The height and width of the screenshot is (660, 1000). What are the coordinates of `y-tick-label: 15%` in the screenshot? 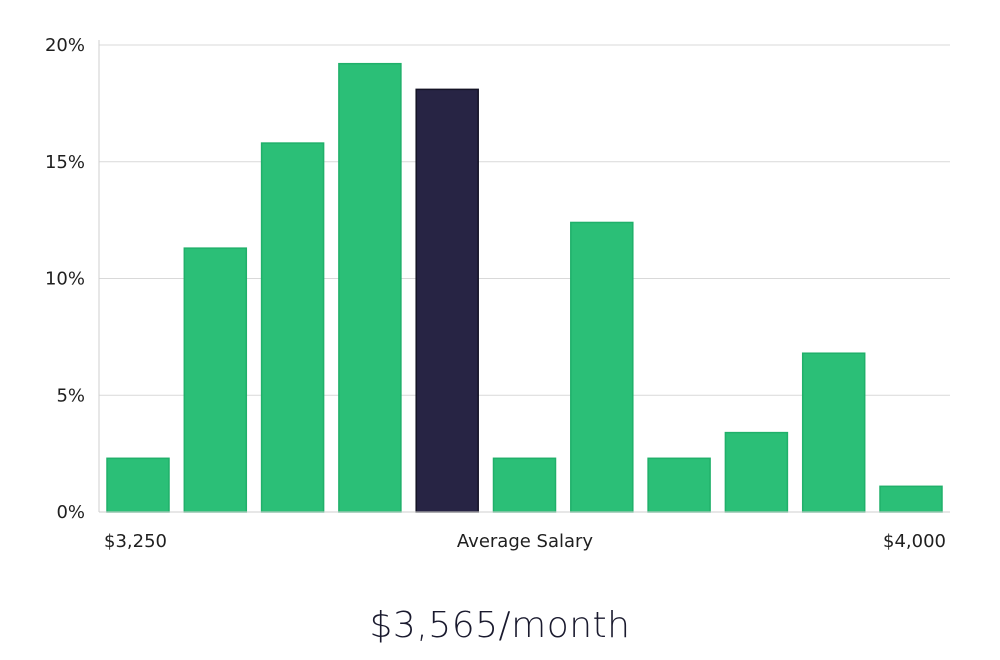 It's located at (65, 162).